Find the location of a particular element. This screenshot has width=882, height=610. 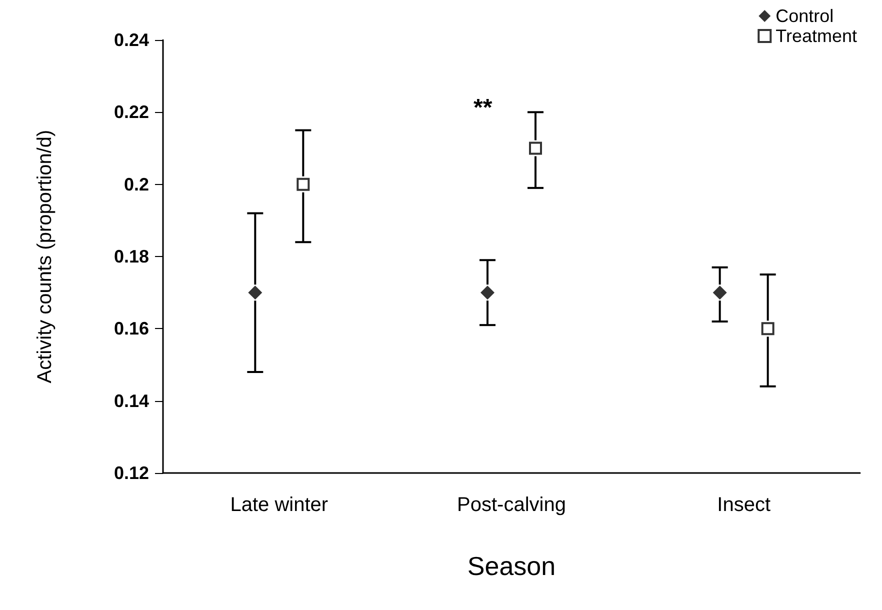

legend-label: Control is located at coordinates (805, 16).